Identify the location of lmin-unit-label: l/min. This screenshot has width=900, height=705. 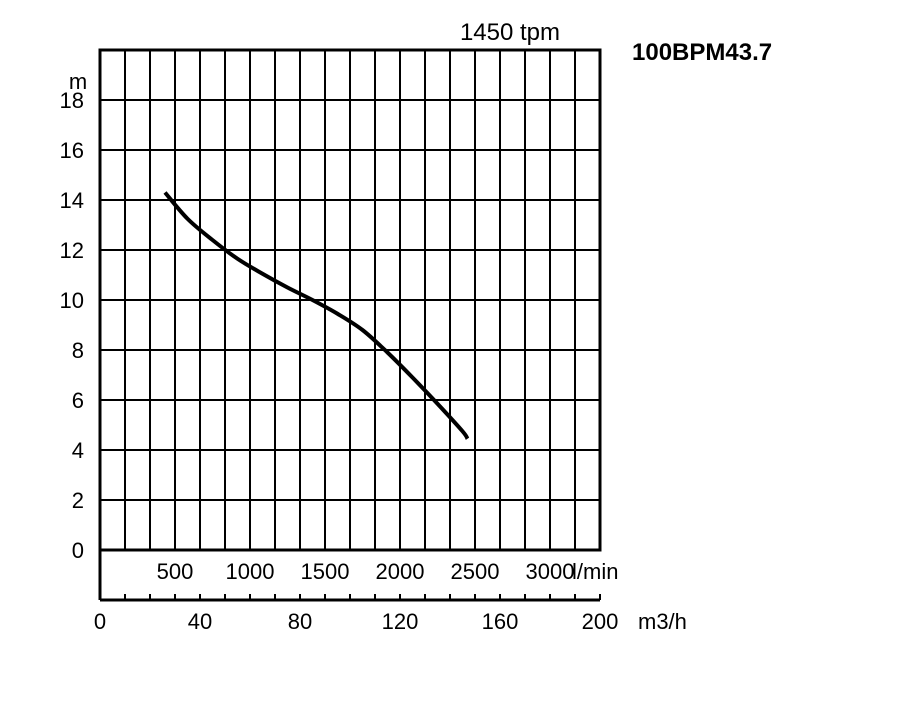
(595, 571).